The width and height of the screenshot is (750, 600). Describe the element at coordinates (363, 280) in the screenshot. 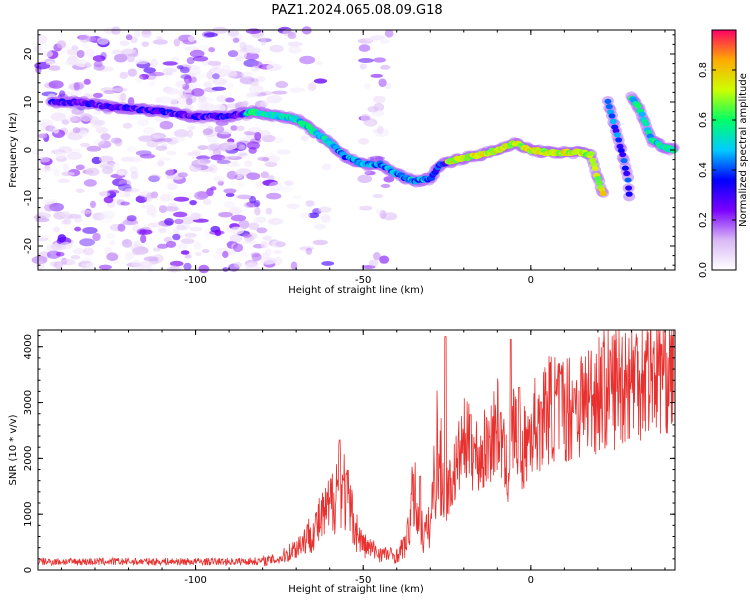

I see `spectrogram-x-tick-label: -50` at that location.